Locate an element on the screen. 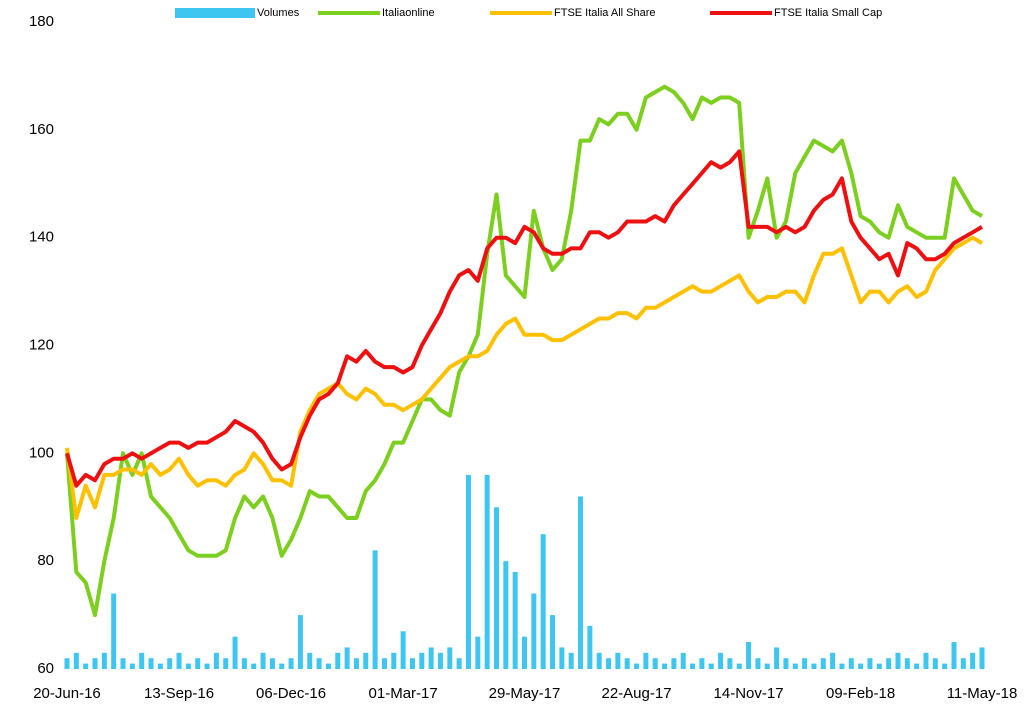 This screenshot has height=710, width=1026. x-tick-label: 09-Feb-18 is located at coordinates (860, 693).